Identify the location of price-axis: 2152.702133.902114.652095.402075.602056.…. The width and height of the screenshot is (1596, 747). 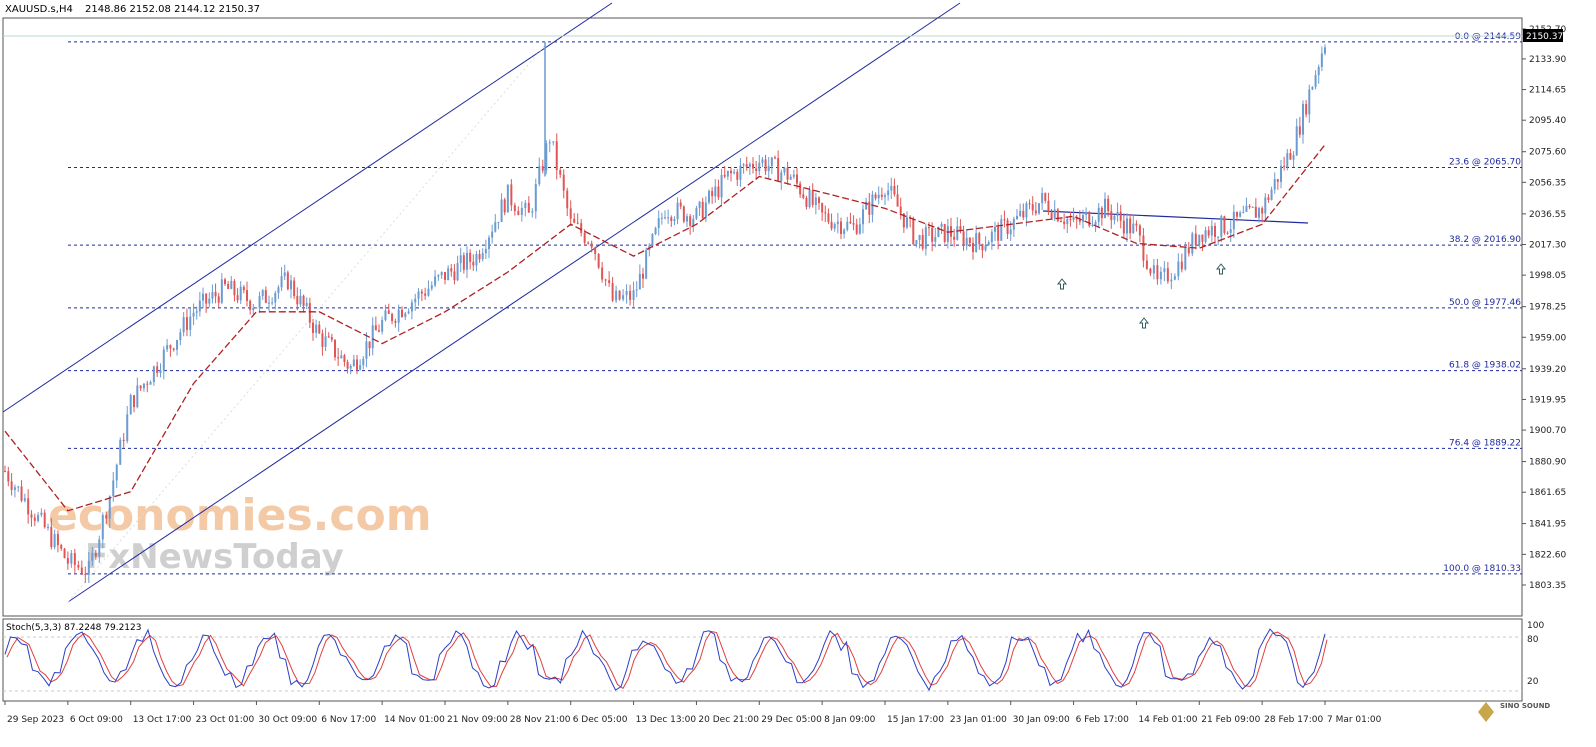
(1544, 308).